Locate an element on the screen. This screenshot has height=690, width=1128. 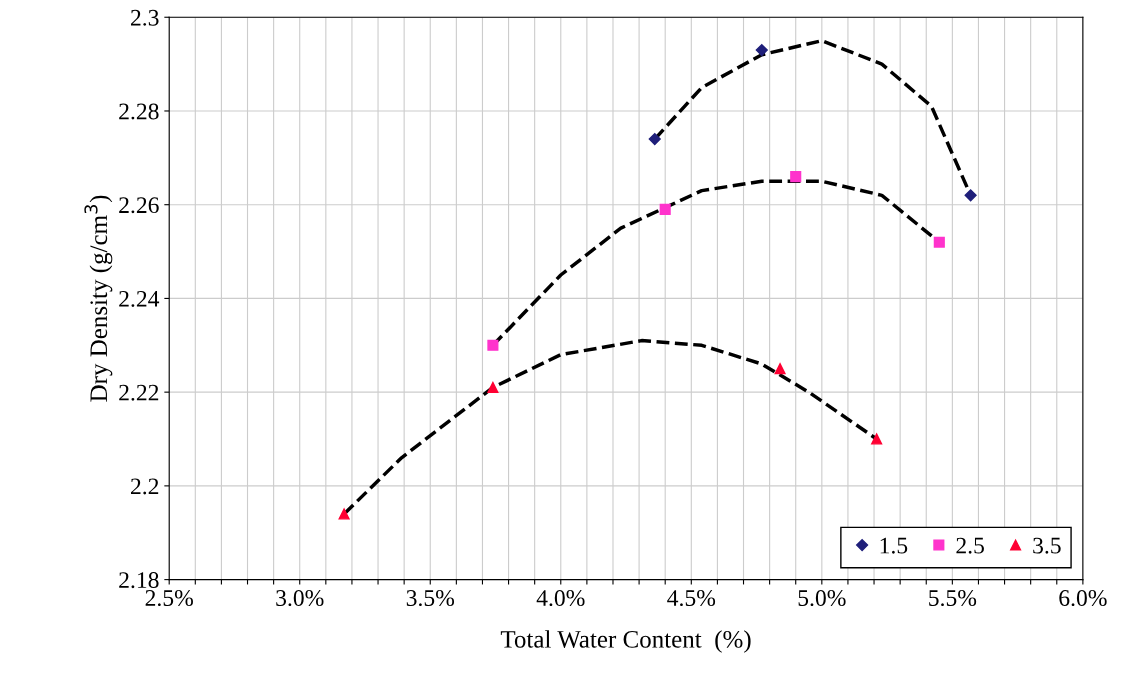
x-axis-title: Total Water Content (%) is located at coordinates (625, 641).